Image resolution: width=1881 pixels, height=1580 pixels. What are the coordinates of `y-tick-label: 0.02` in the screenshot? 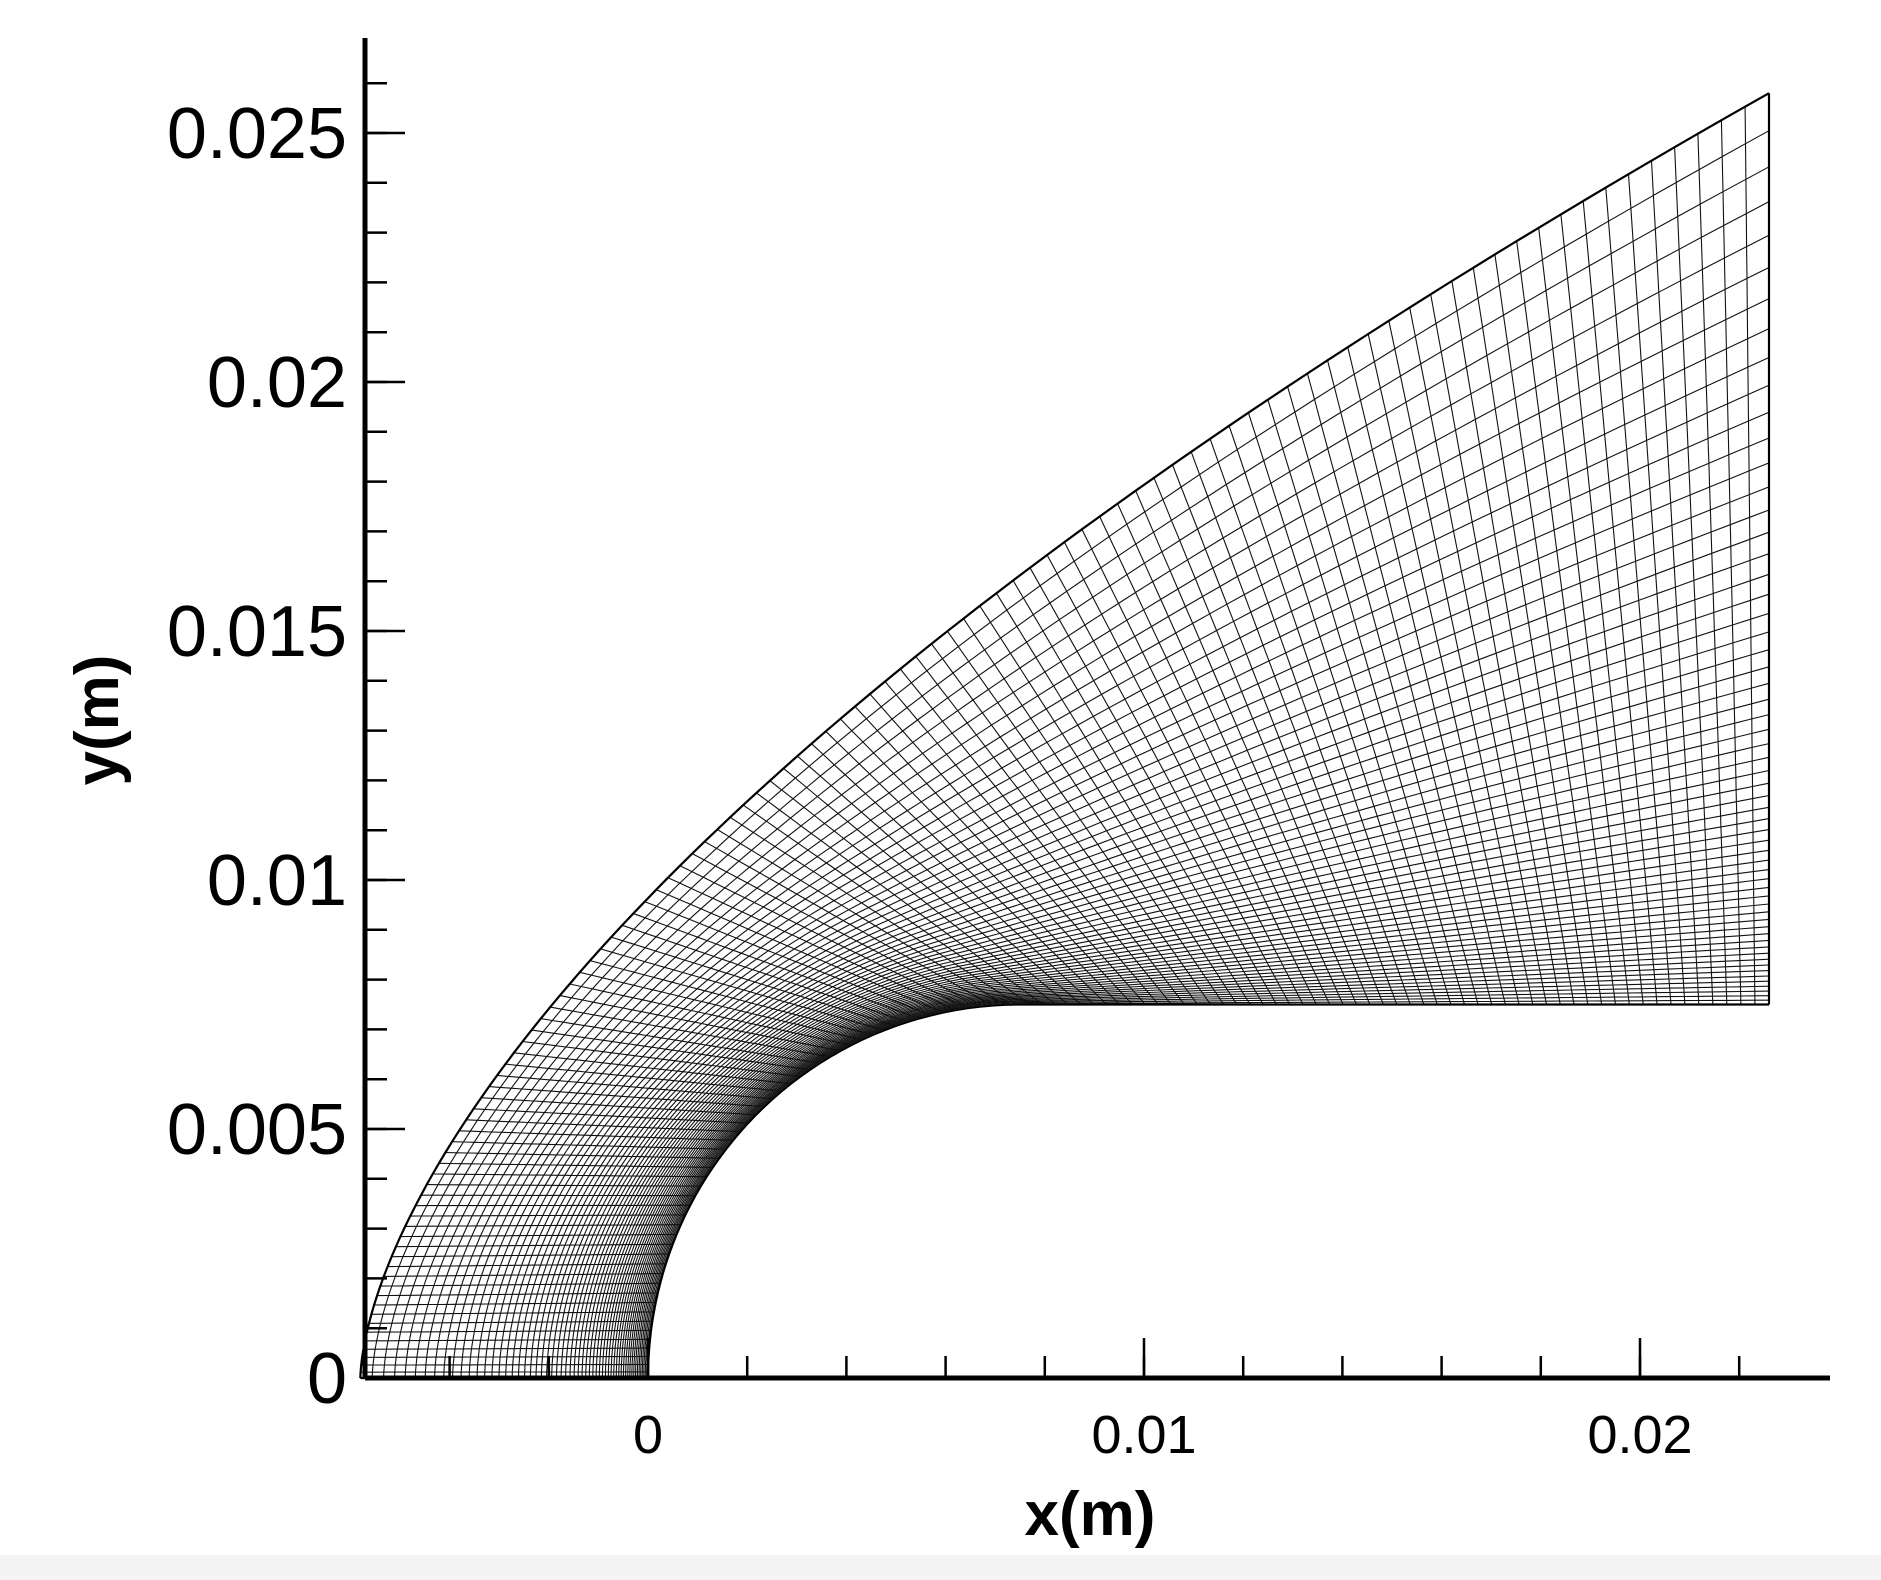 It's located at (277, 383).